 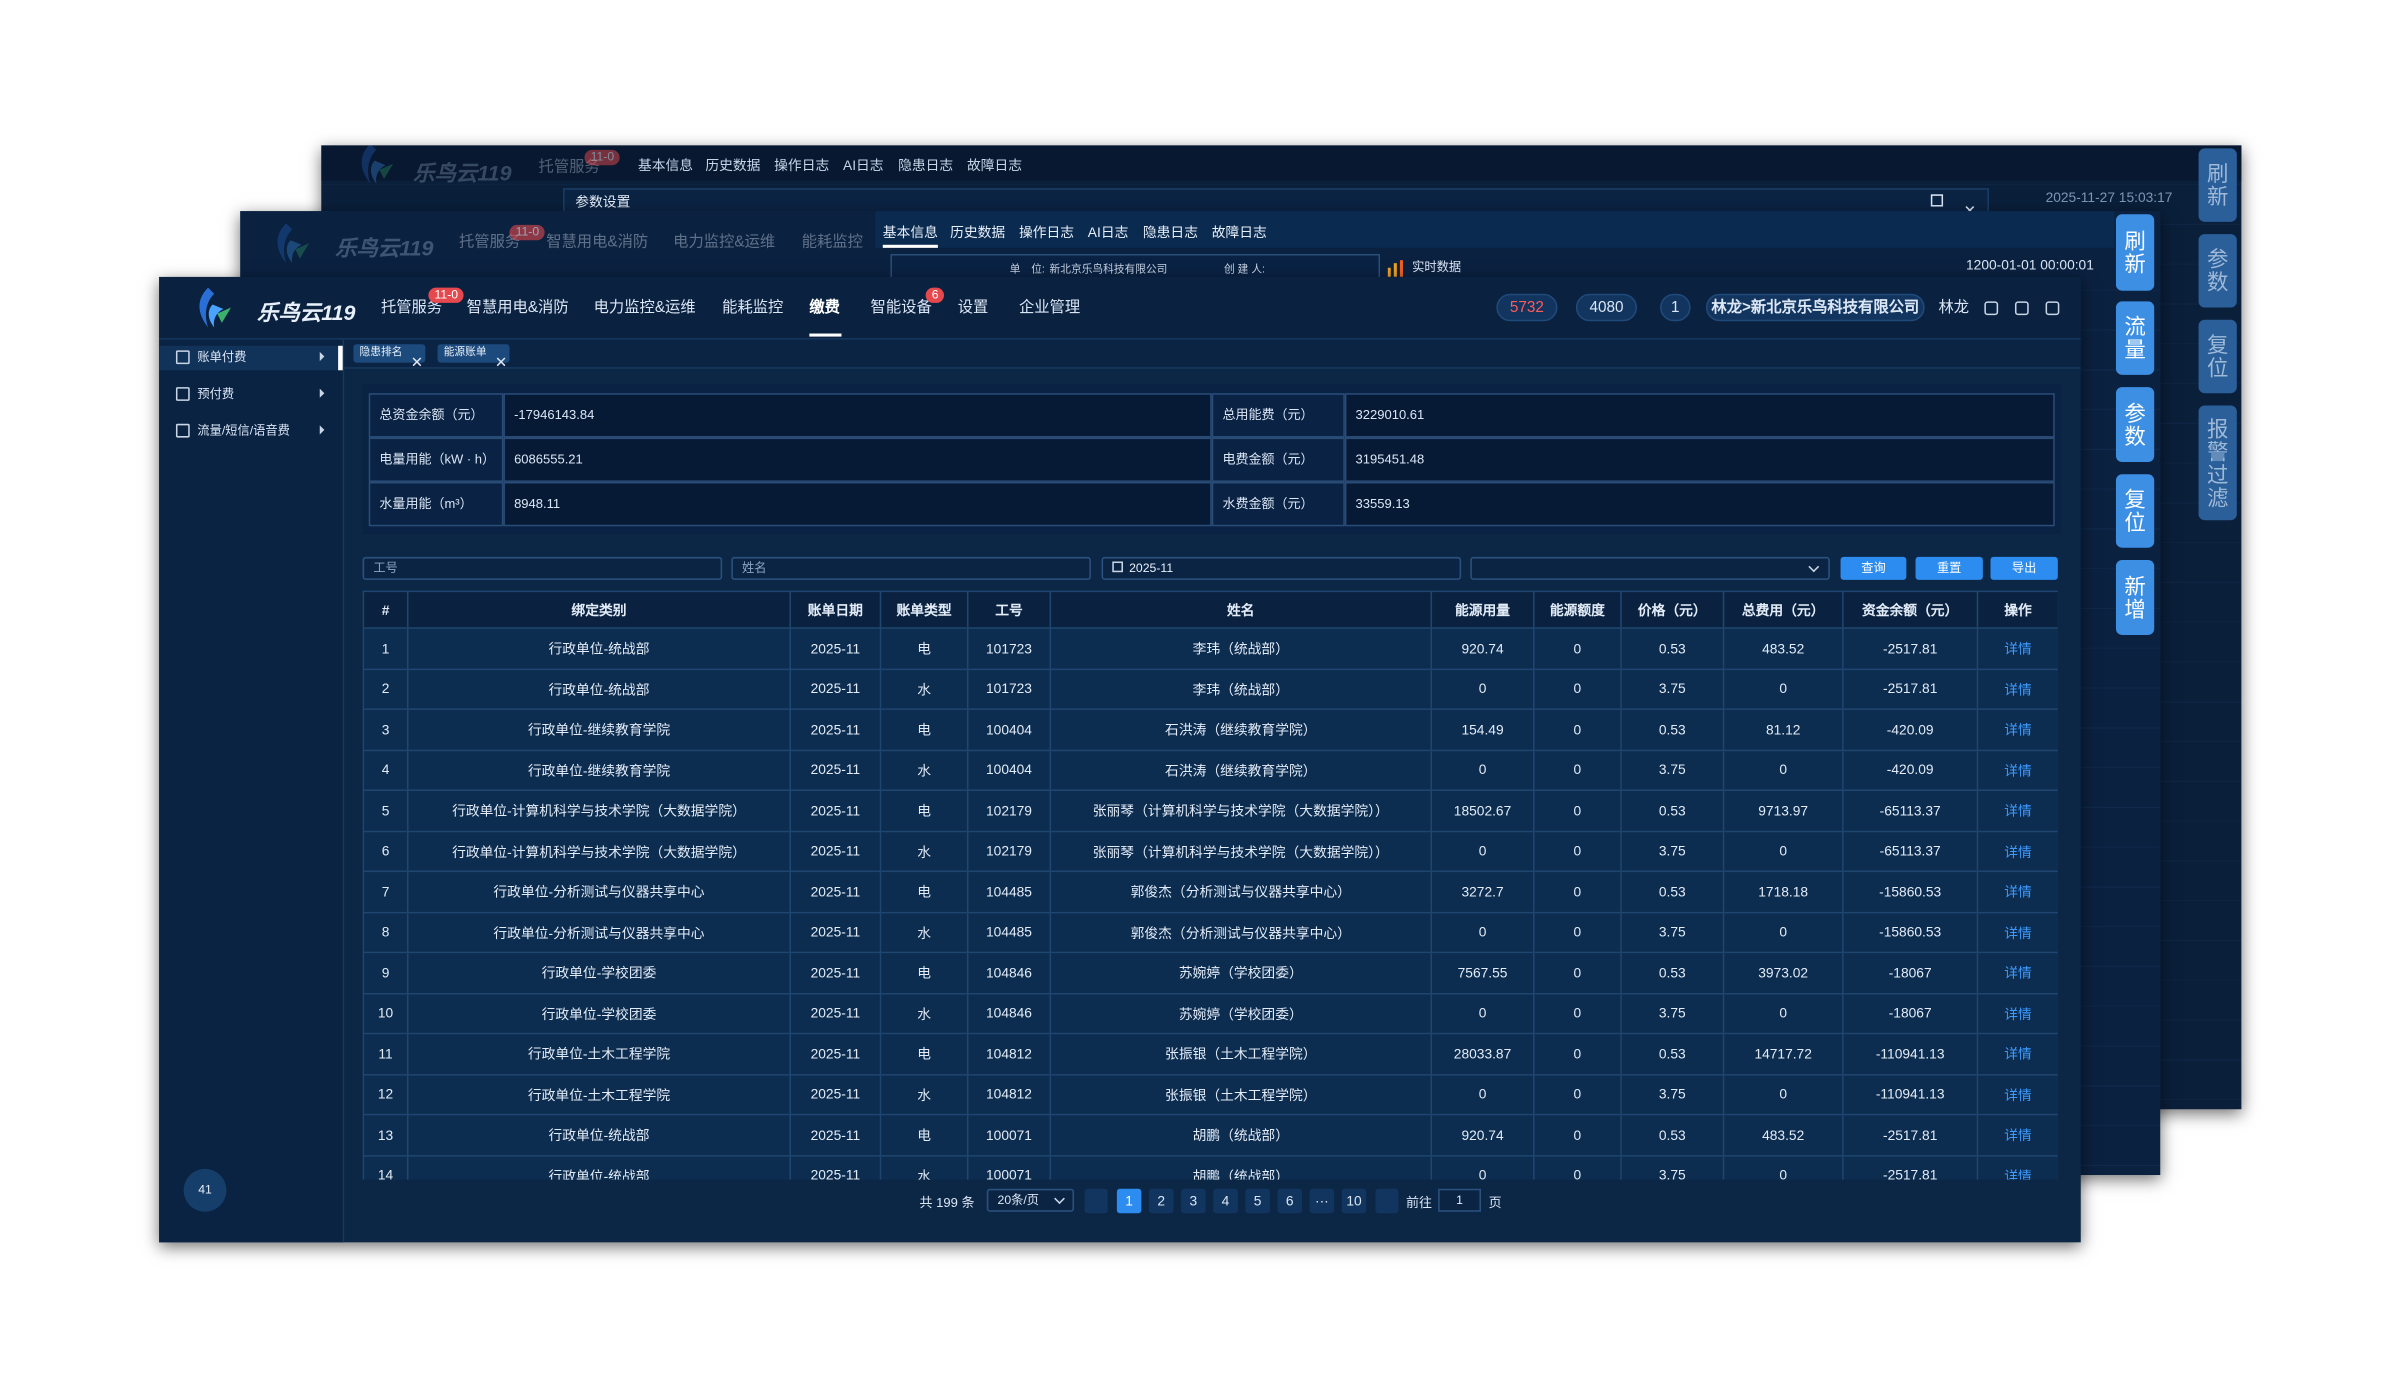 I want to click on side-button: 新增, so click(x=2135, y=597).